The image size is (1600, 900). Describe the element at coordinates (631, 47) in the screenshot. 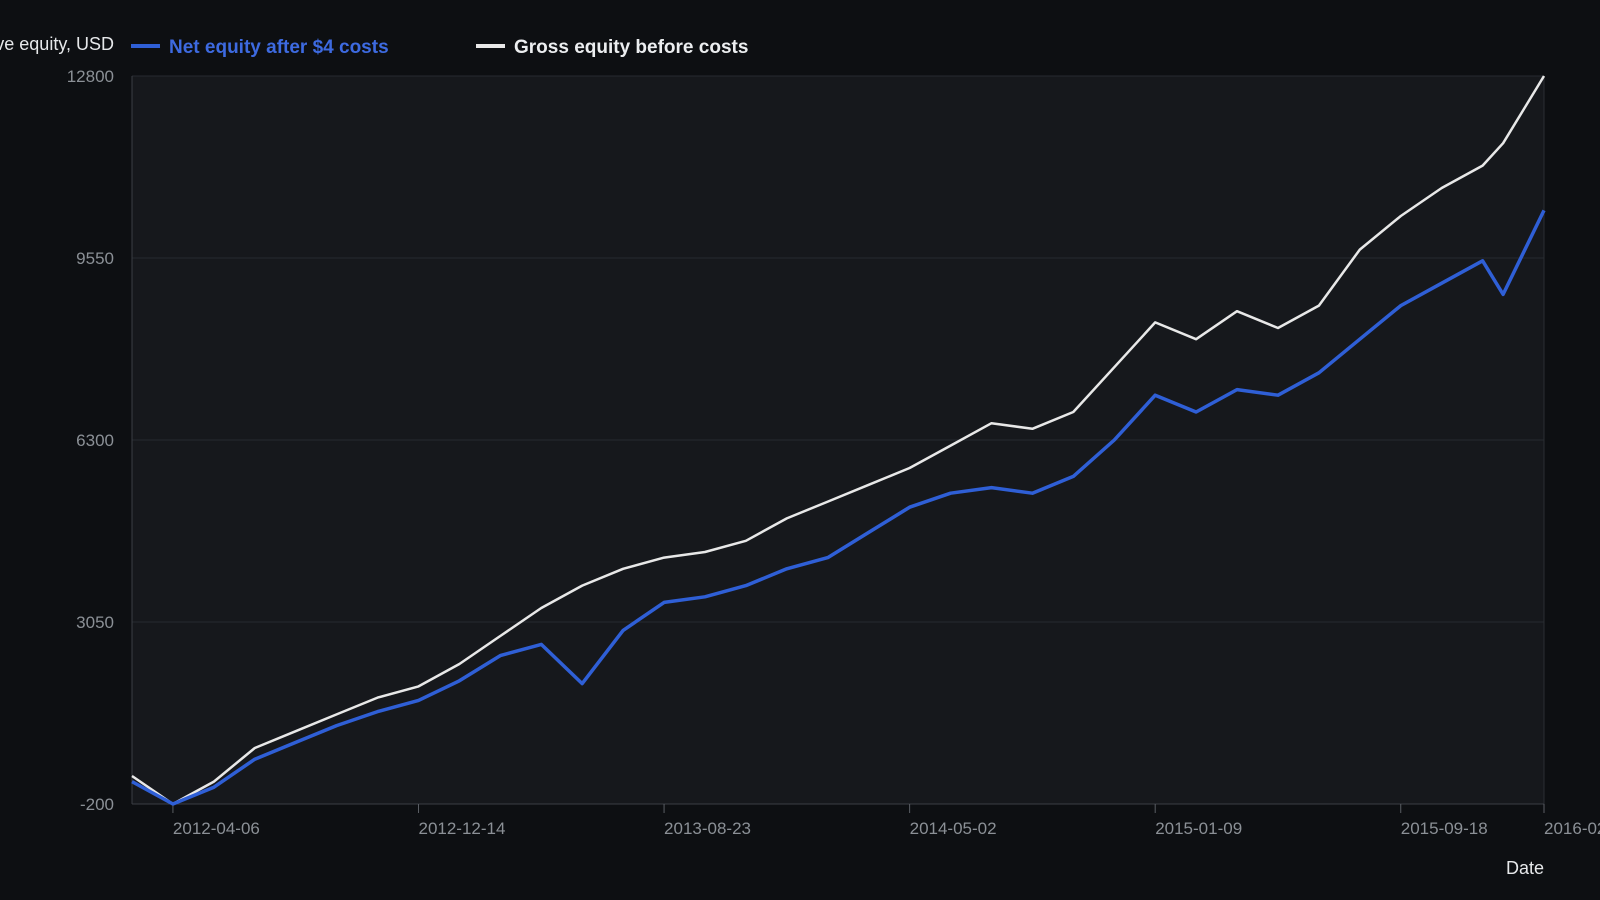

I see `legend-gross-equity-label: Gross equity before costs` at that location.